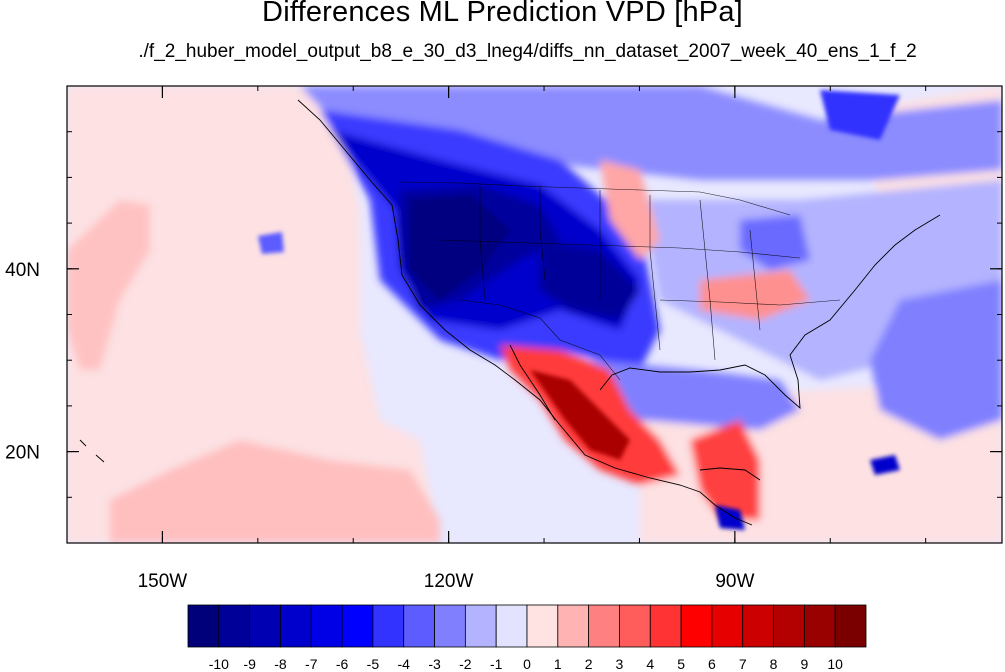  I want to click on field-negative-caribbean-patch, so click(885, 465).